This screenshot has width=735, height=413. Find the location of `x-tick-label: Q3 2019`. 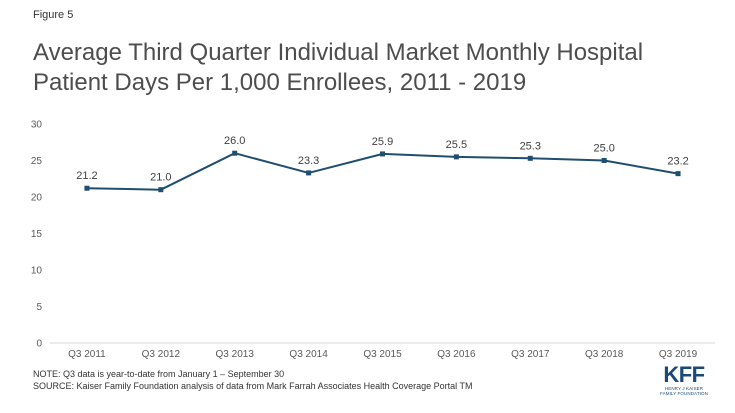

x-tick-label: Q3 2019 is located at coordinates (678, 354).